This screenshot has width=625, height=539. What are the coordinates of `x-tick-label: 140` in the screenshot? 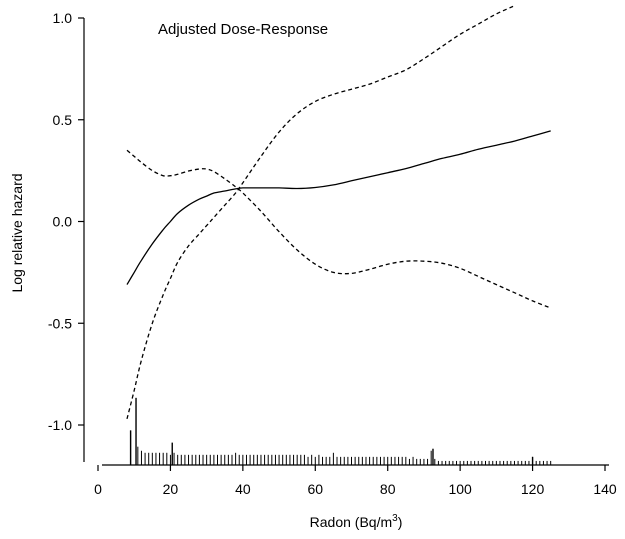 It's located at (605, 489).